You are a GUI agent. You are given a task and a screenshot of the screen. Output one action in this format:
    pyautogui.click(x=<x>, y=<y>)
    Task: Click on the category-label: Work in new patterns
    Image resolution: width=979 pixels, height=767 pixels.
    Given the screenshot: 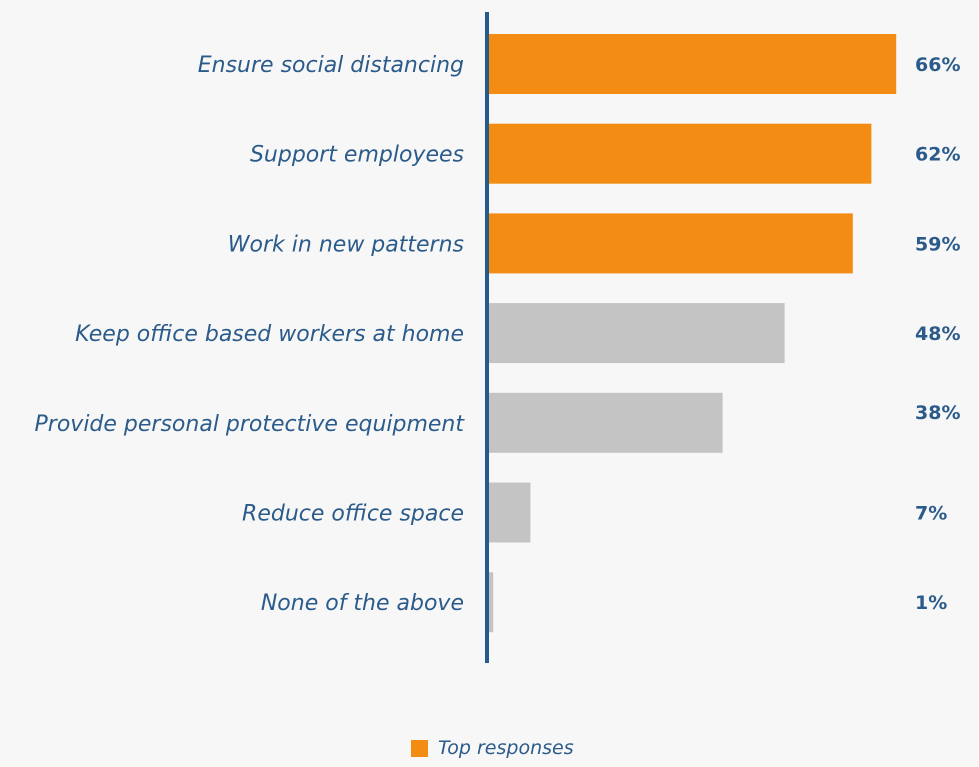 What is the action you would take?
    pyautogui.click(x=346, y=244)
    